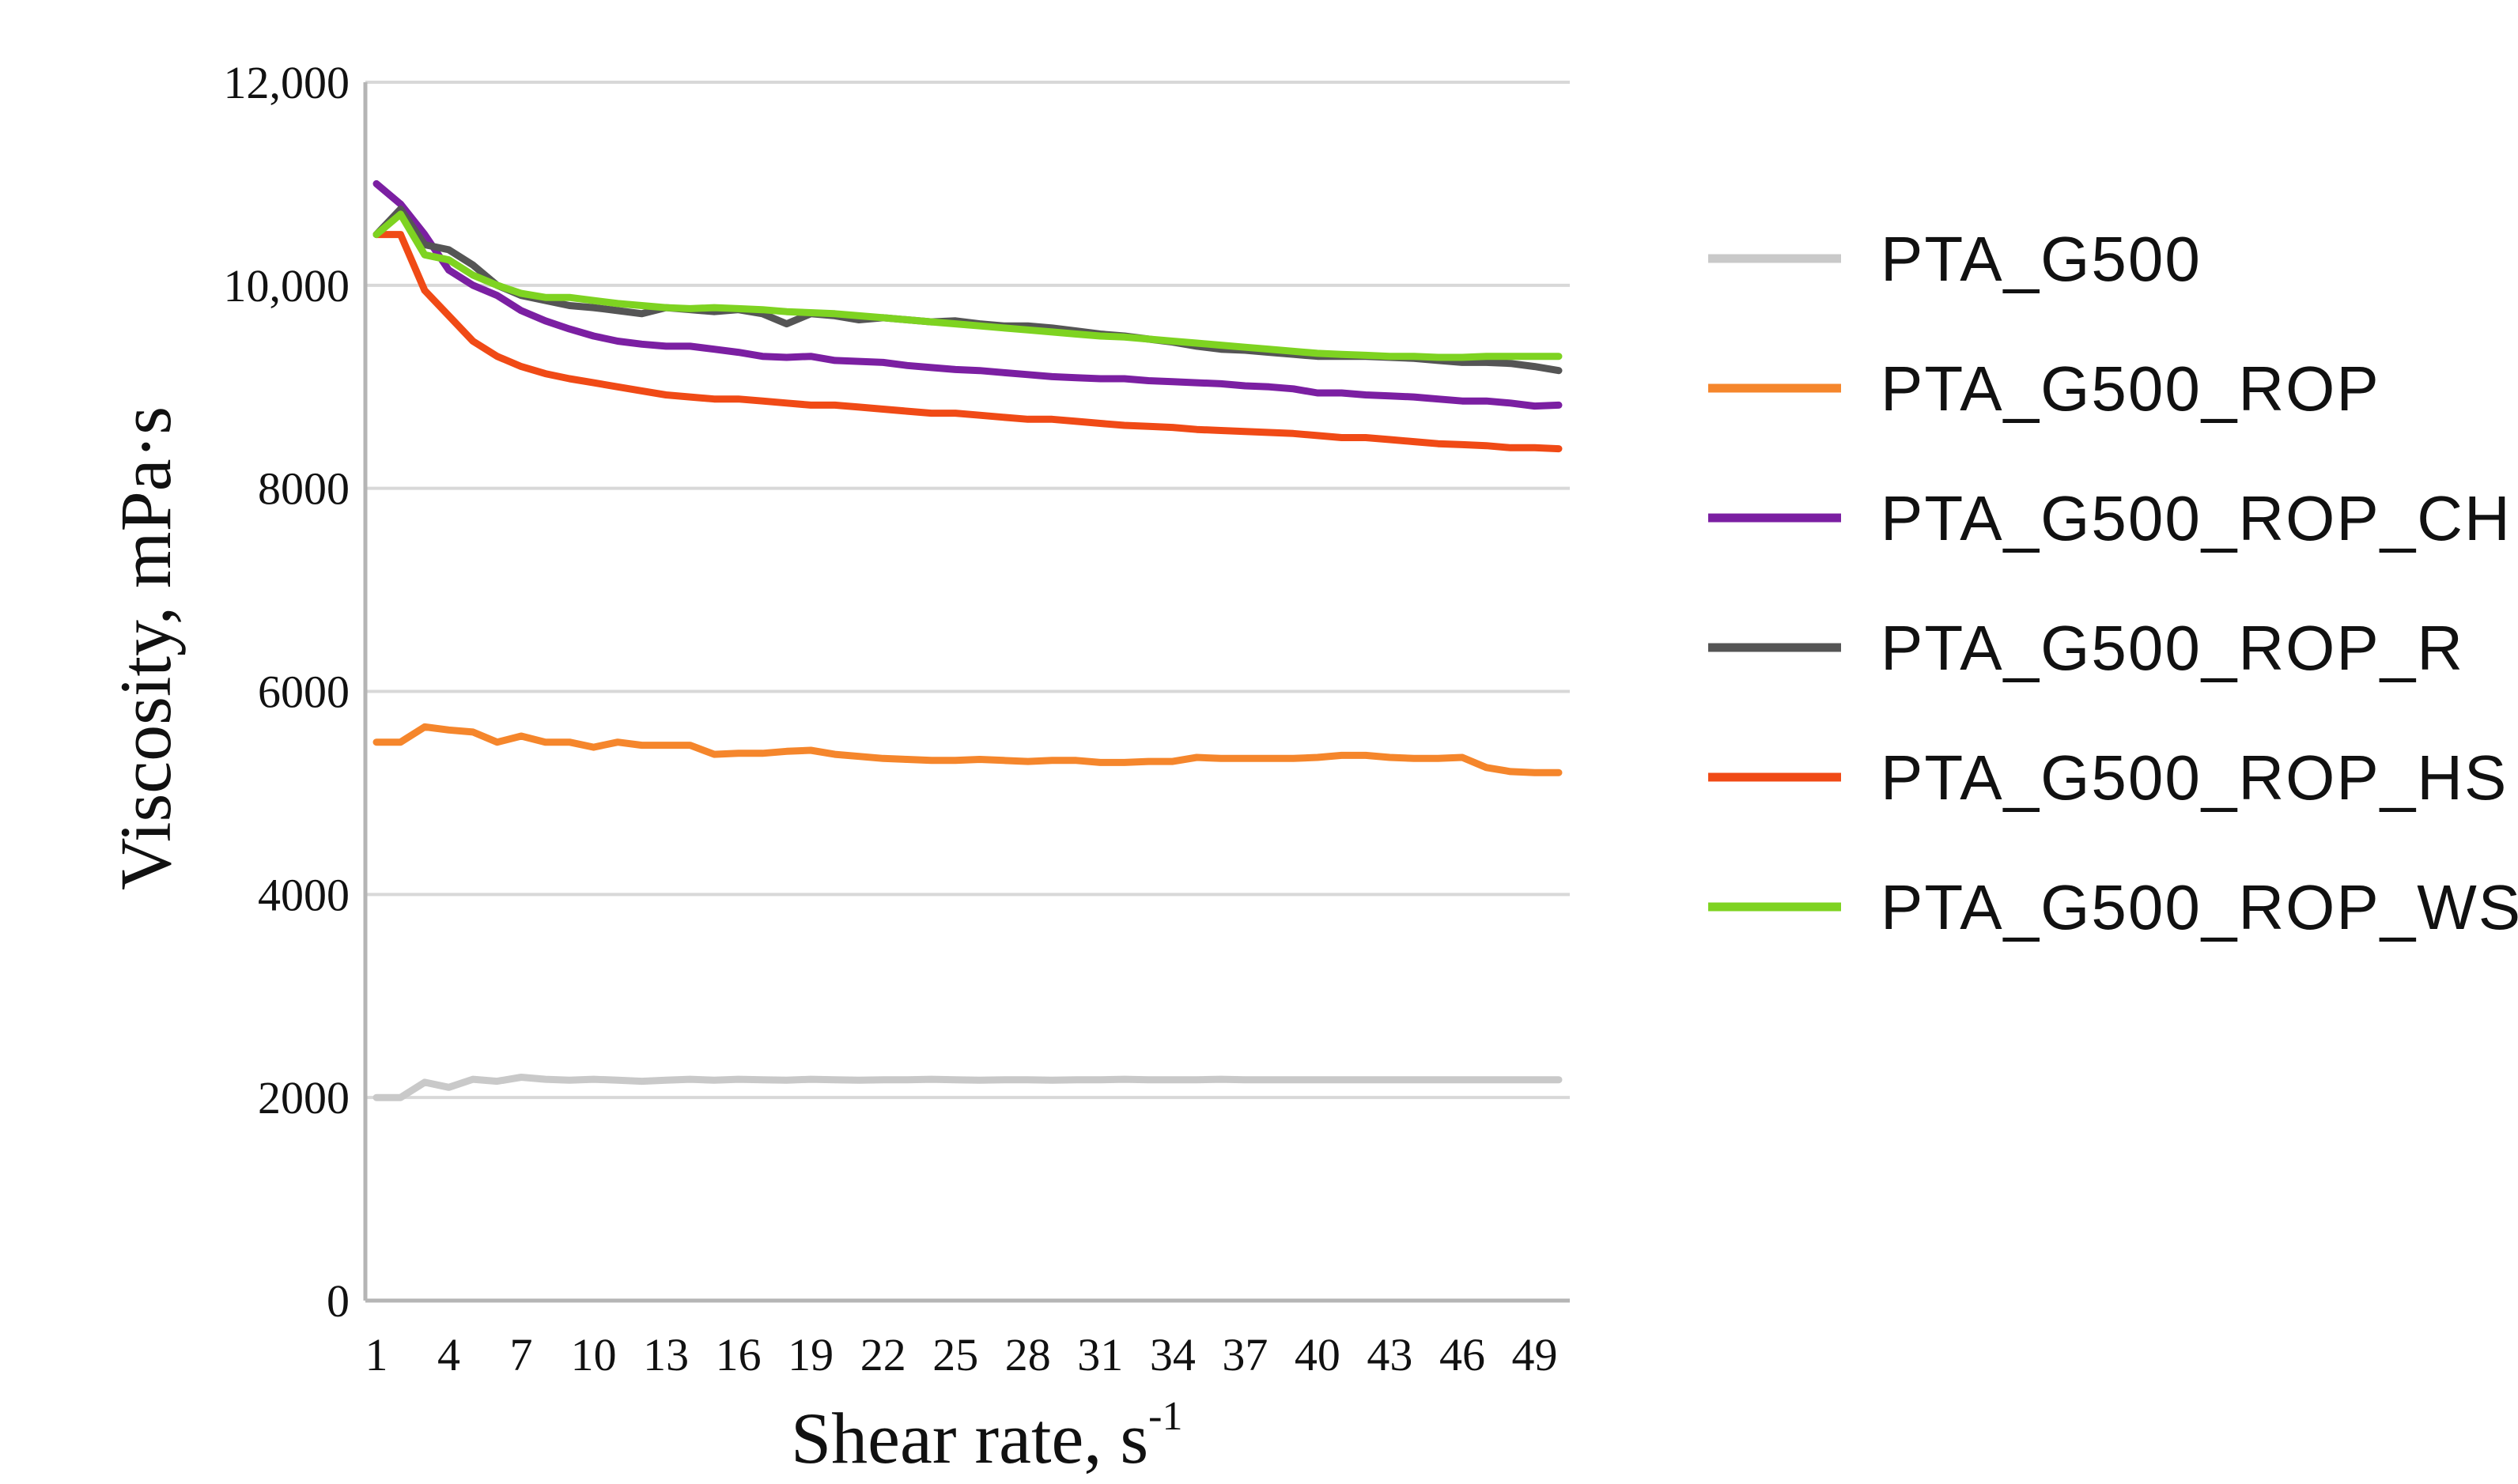 Image resolution: width=2518 pixels, height=1484 pixels. I want to click on x-tick-label: 34, so click(1173, 1354).